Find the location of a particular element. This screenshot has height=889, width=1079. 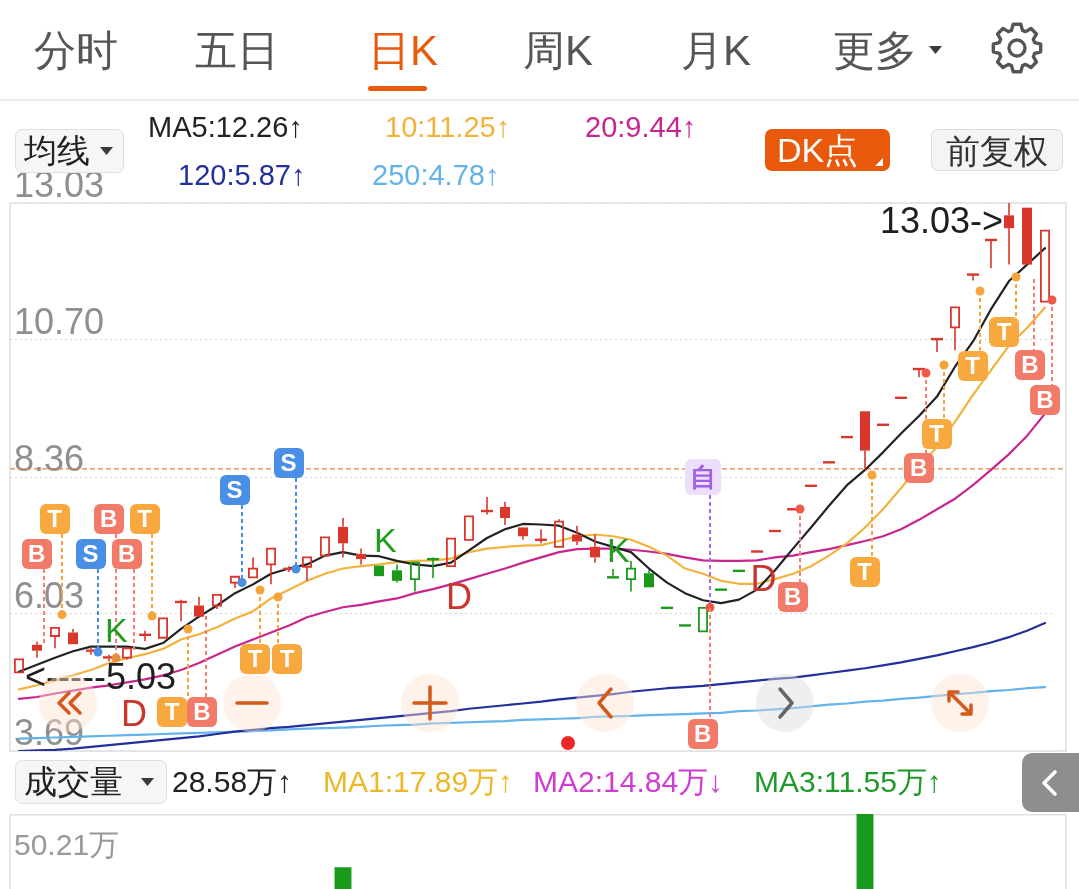

text: MA3:11.55万↑ is located at coordinates (848, 782).